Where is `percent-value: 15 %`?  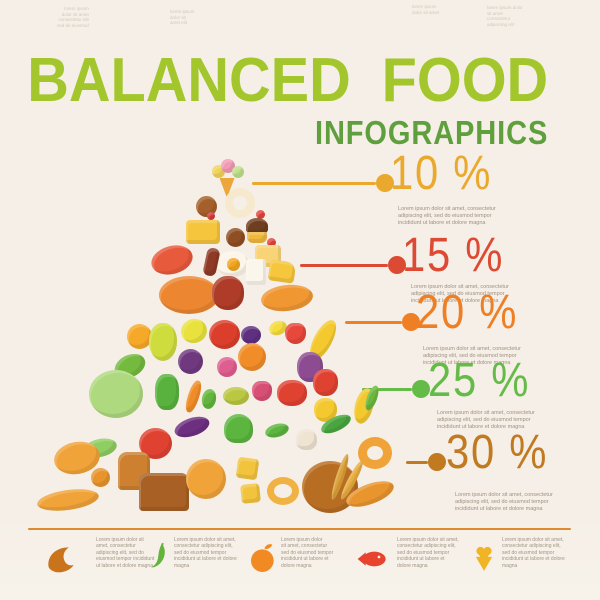 percent-value: 15 % is located at coordinates (453, 255).